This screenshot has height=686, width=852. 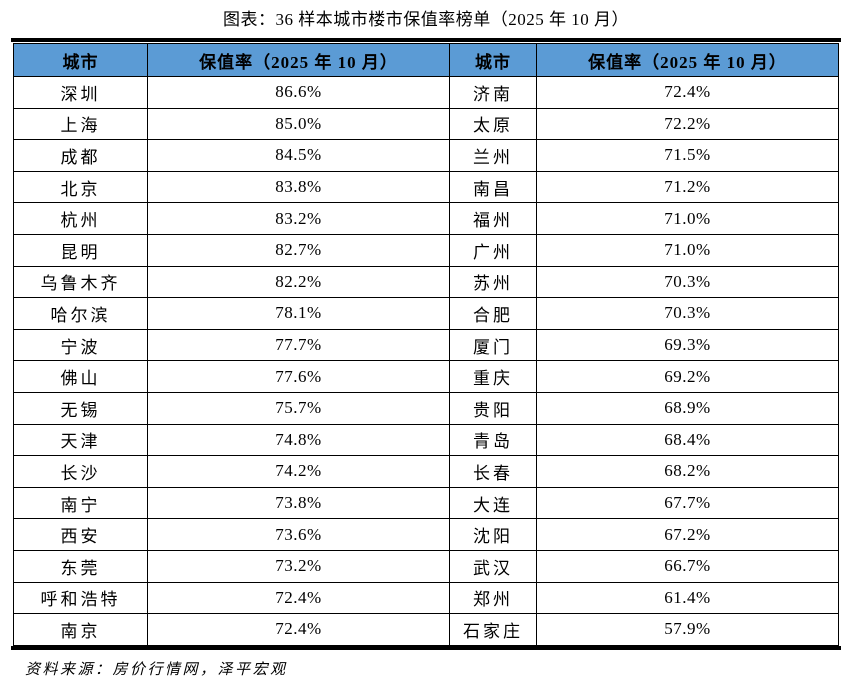 I want to click on rate-cell-left: 74.8%, so click(x=298, y=440).